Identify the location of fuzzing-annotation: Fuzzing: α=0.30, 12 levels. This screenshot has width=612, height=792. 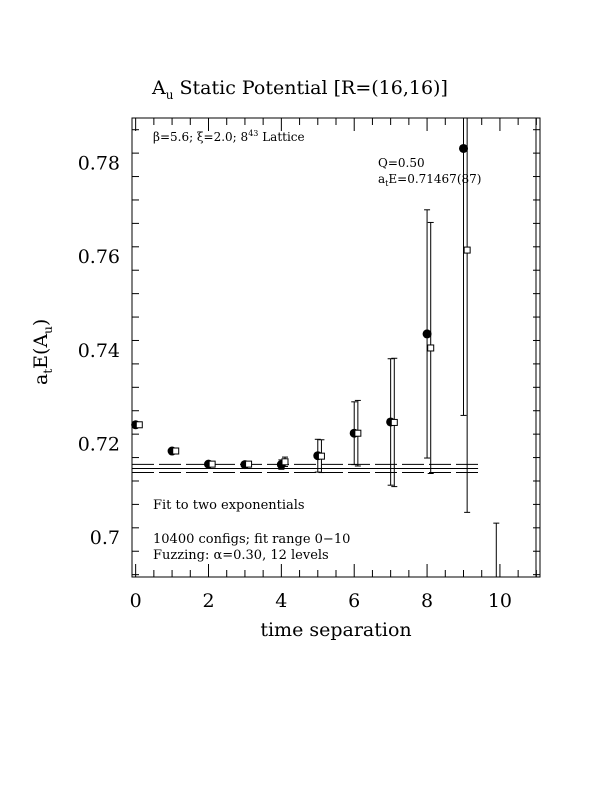
(241, 555).